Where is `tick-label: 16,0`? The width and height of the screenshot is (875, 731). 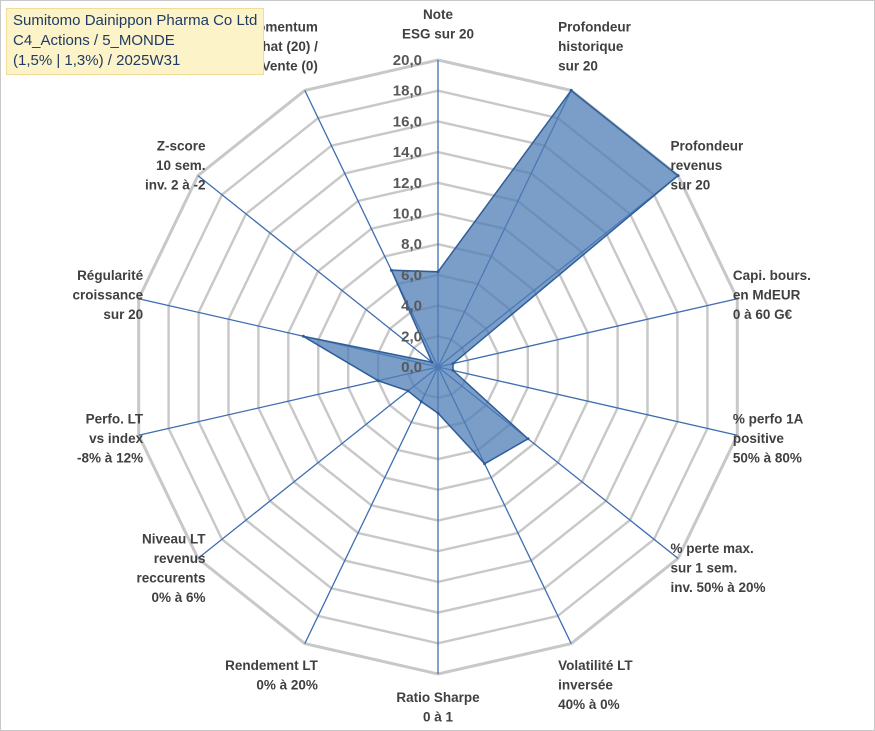
tick-label: 16,0 is located at coordinates (407, 121).